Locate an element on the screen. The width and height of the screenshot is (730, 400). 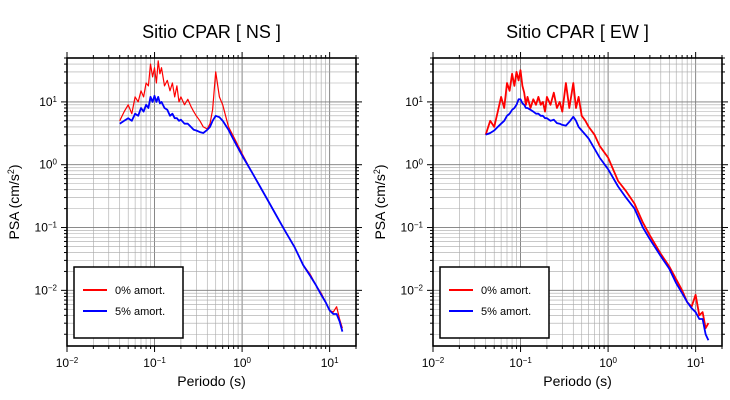
chart-title: Sitio CPAR [ NS ] is located at coordinates (211, 32).